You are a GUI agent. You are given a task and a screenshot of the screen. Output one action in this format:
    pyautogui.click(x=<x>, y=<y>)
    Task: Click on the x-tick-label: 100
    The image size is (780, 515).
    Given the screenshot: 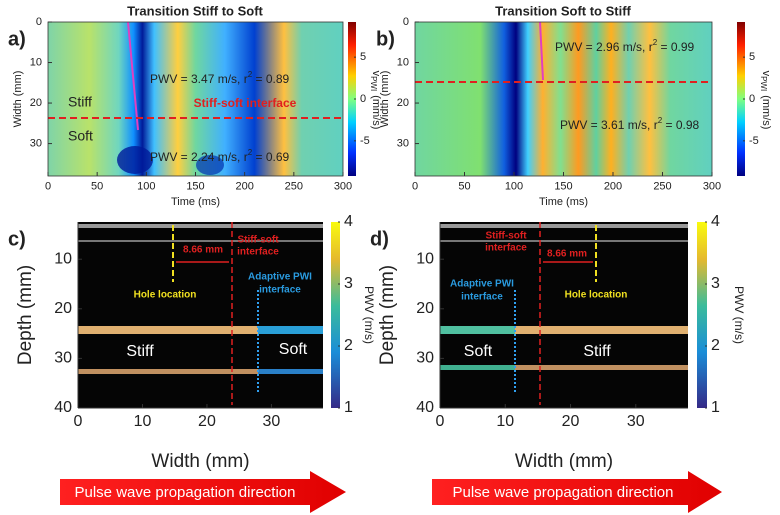 What is the action you would take?
    pyautogui.click(x=146, y=187)
    